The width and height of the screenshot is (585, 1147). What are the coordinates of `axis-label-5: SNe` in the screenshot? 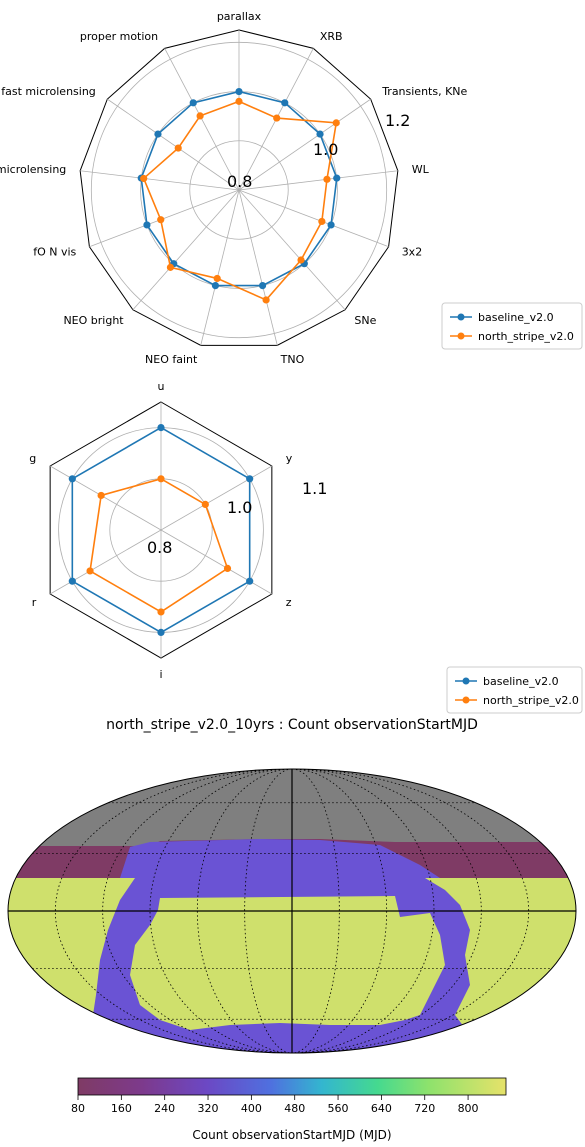 It's located at (365, 320).